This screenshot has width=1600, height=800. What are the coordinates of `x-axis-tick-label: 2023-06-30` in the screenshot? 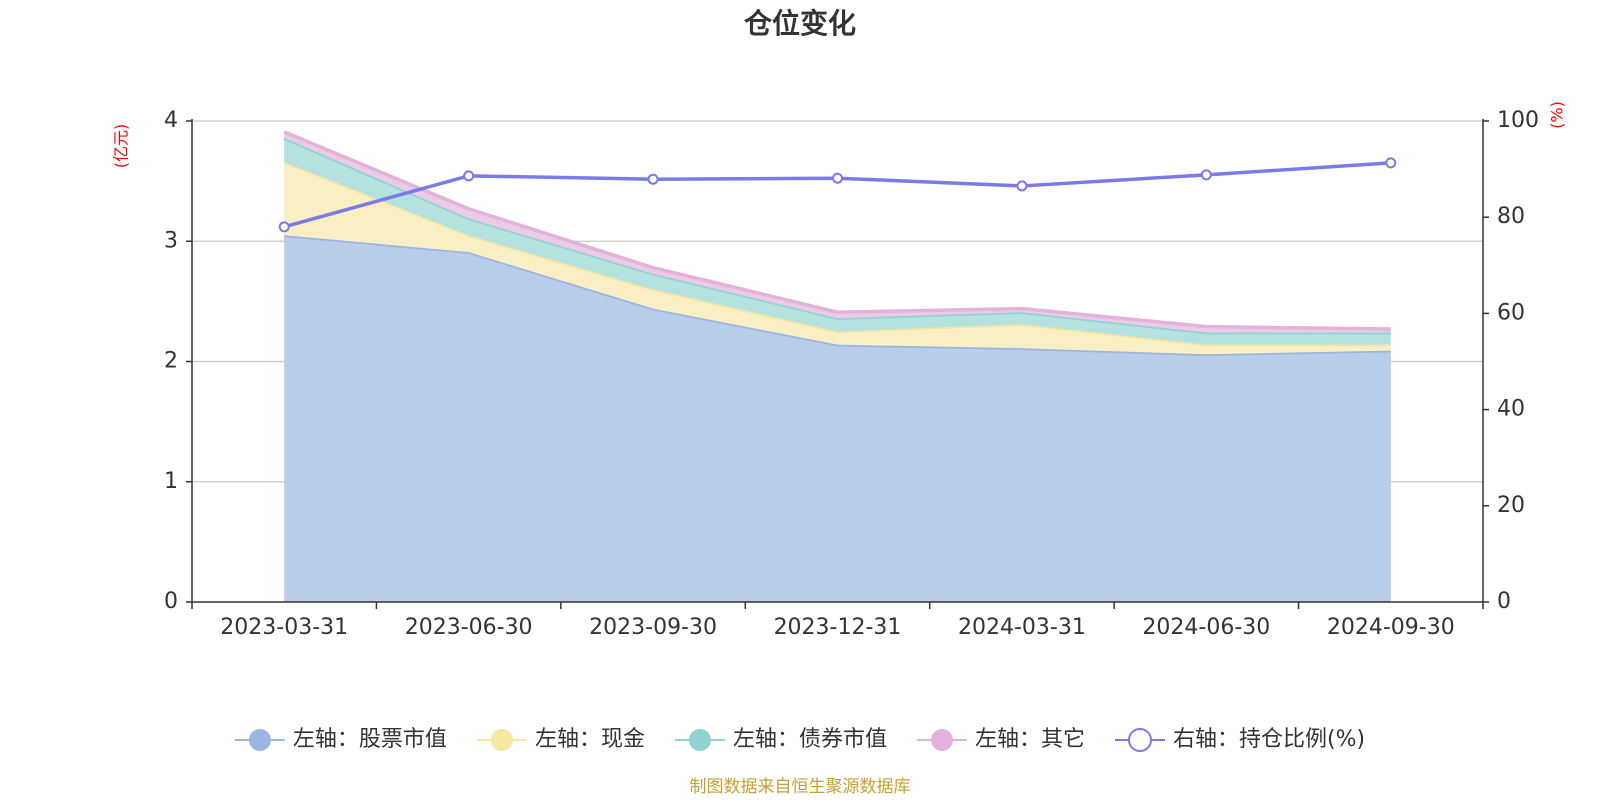 It's located at (469, 627).